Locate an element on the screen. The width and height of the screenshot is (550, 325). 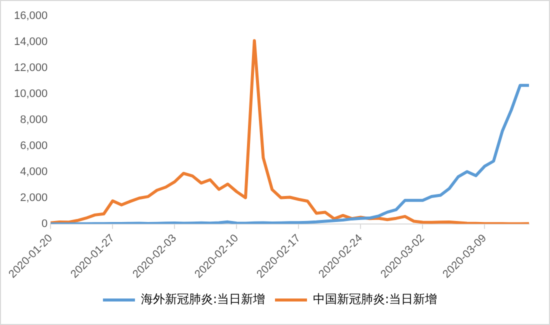
y-tick-label: 10,000 is located at coordinates (31, 94).